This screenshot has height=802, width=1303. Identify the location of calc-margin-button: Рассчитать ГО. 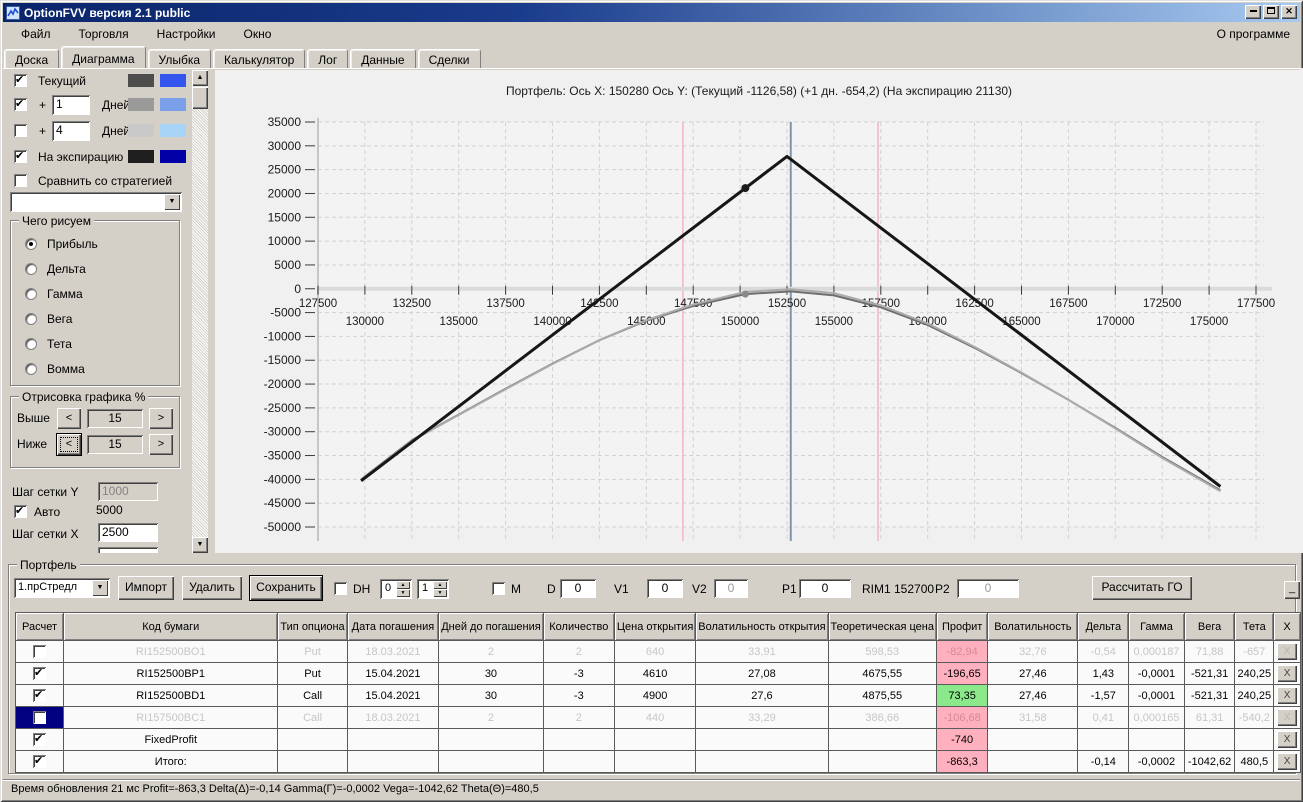
(1142, 588).